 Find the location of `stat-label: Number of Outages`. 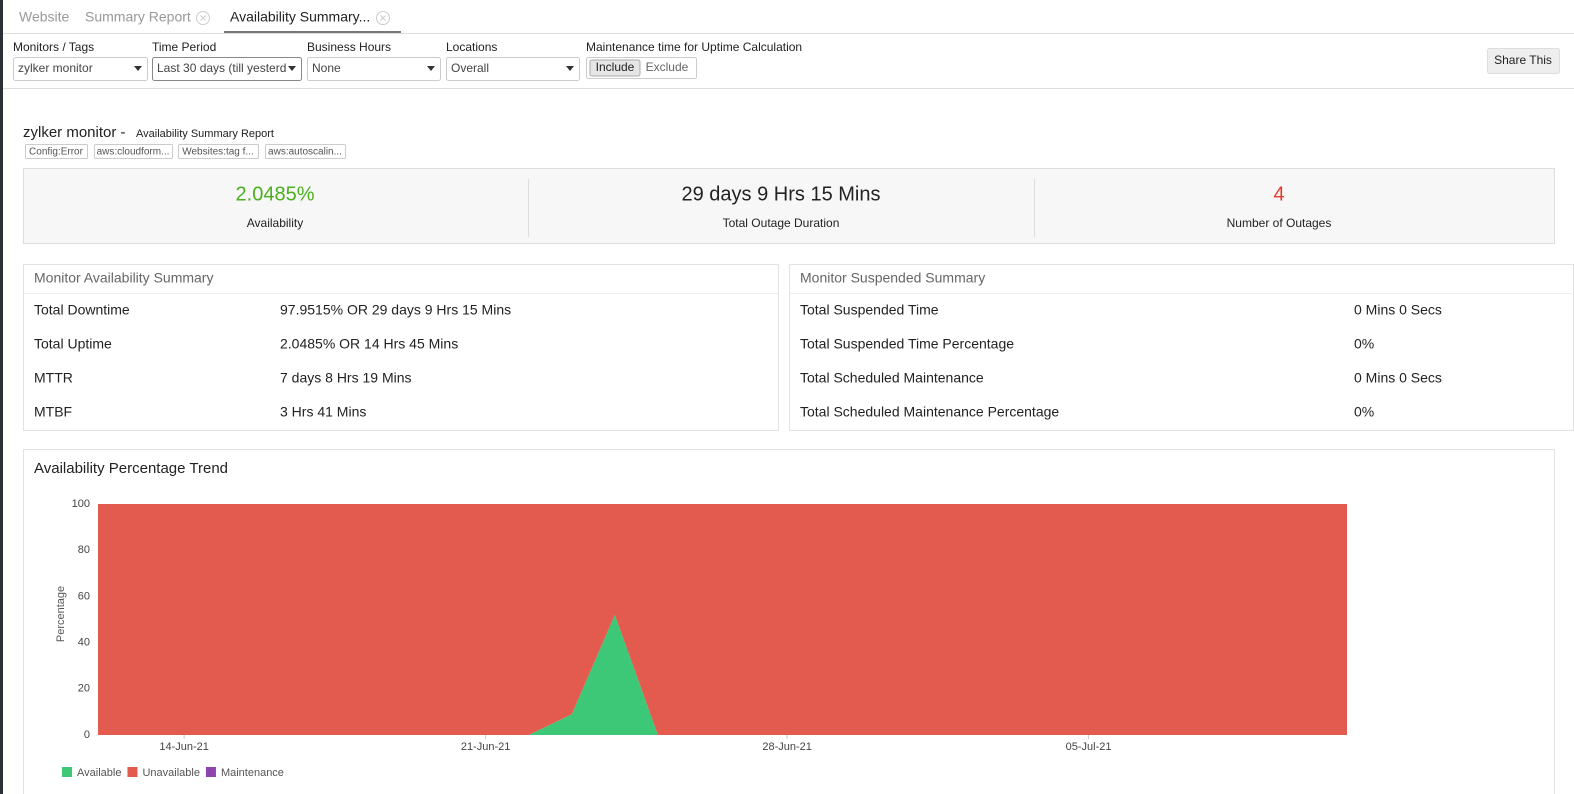

stat-label: Number of Outages is located at coordinates (1279, 223).